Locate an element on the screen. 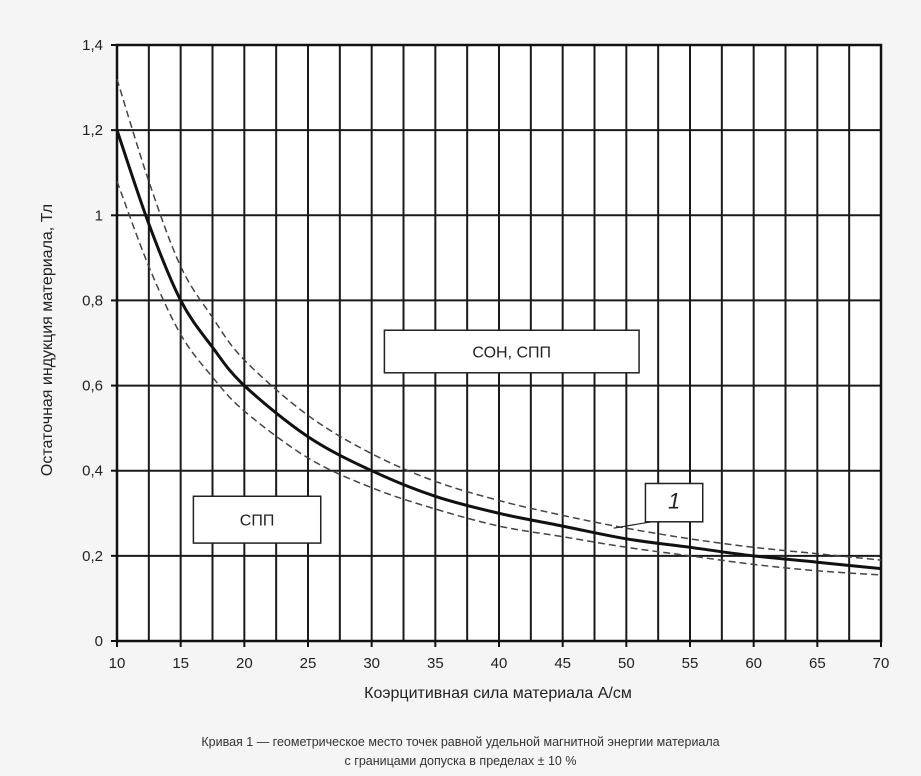 The image size is (921, 776). y-axis-label: Остаточная индукция материала, Тл is located at coordinates (47, 340).